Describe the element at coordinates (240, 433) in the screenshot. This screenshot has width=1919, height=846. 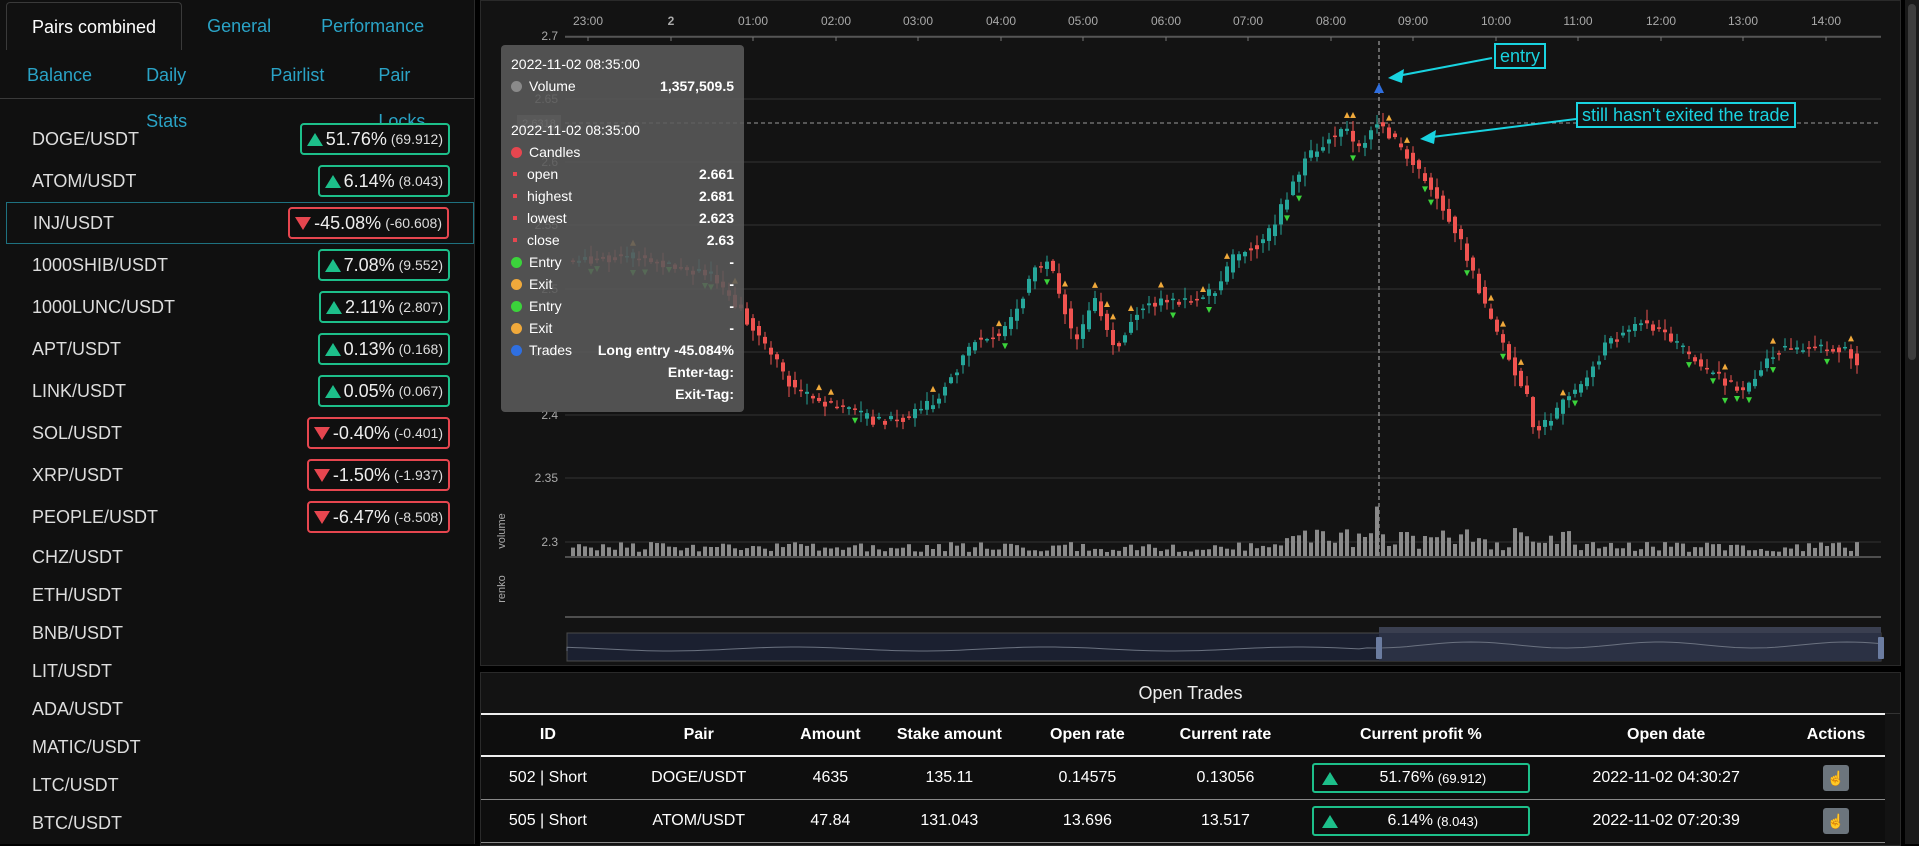
I see `pair-item: SOL/USDT -0.40% (-0.401)` at that location.